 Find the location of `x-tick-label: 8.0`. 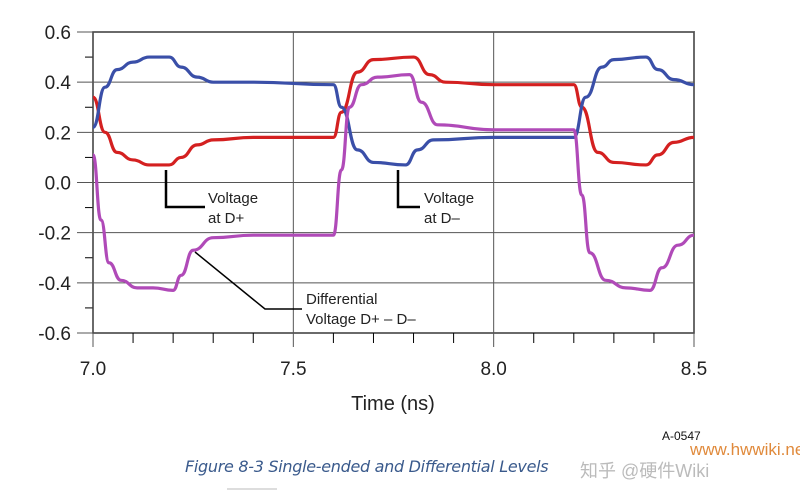

x-tick-label: 8.0 is located at coordinates (493, 369).